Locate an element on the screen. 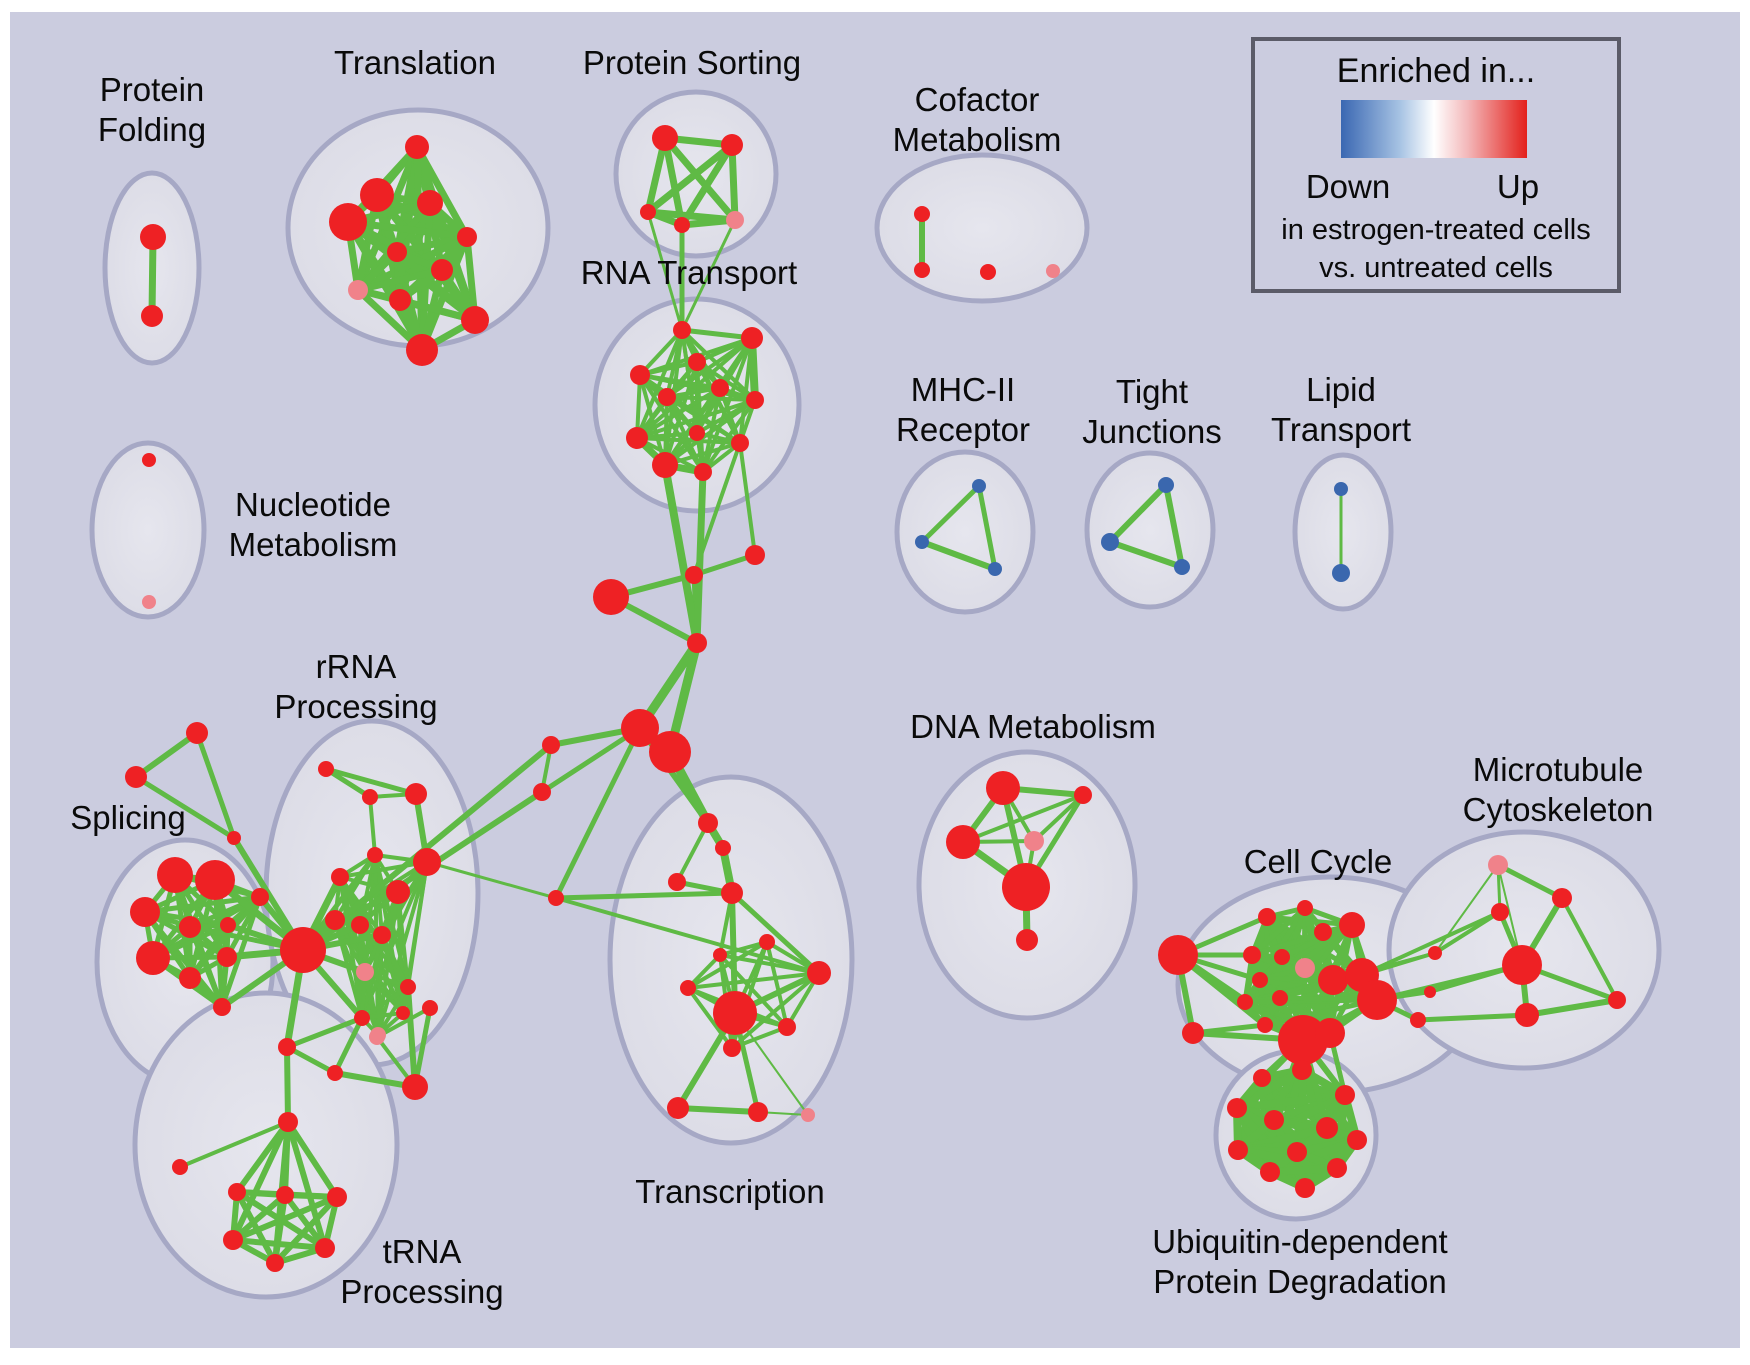 The height and width of the screenshot is (1365, 1750). cluster-ellipse-lipid is located at coordinates (1343, 532).